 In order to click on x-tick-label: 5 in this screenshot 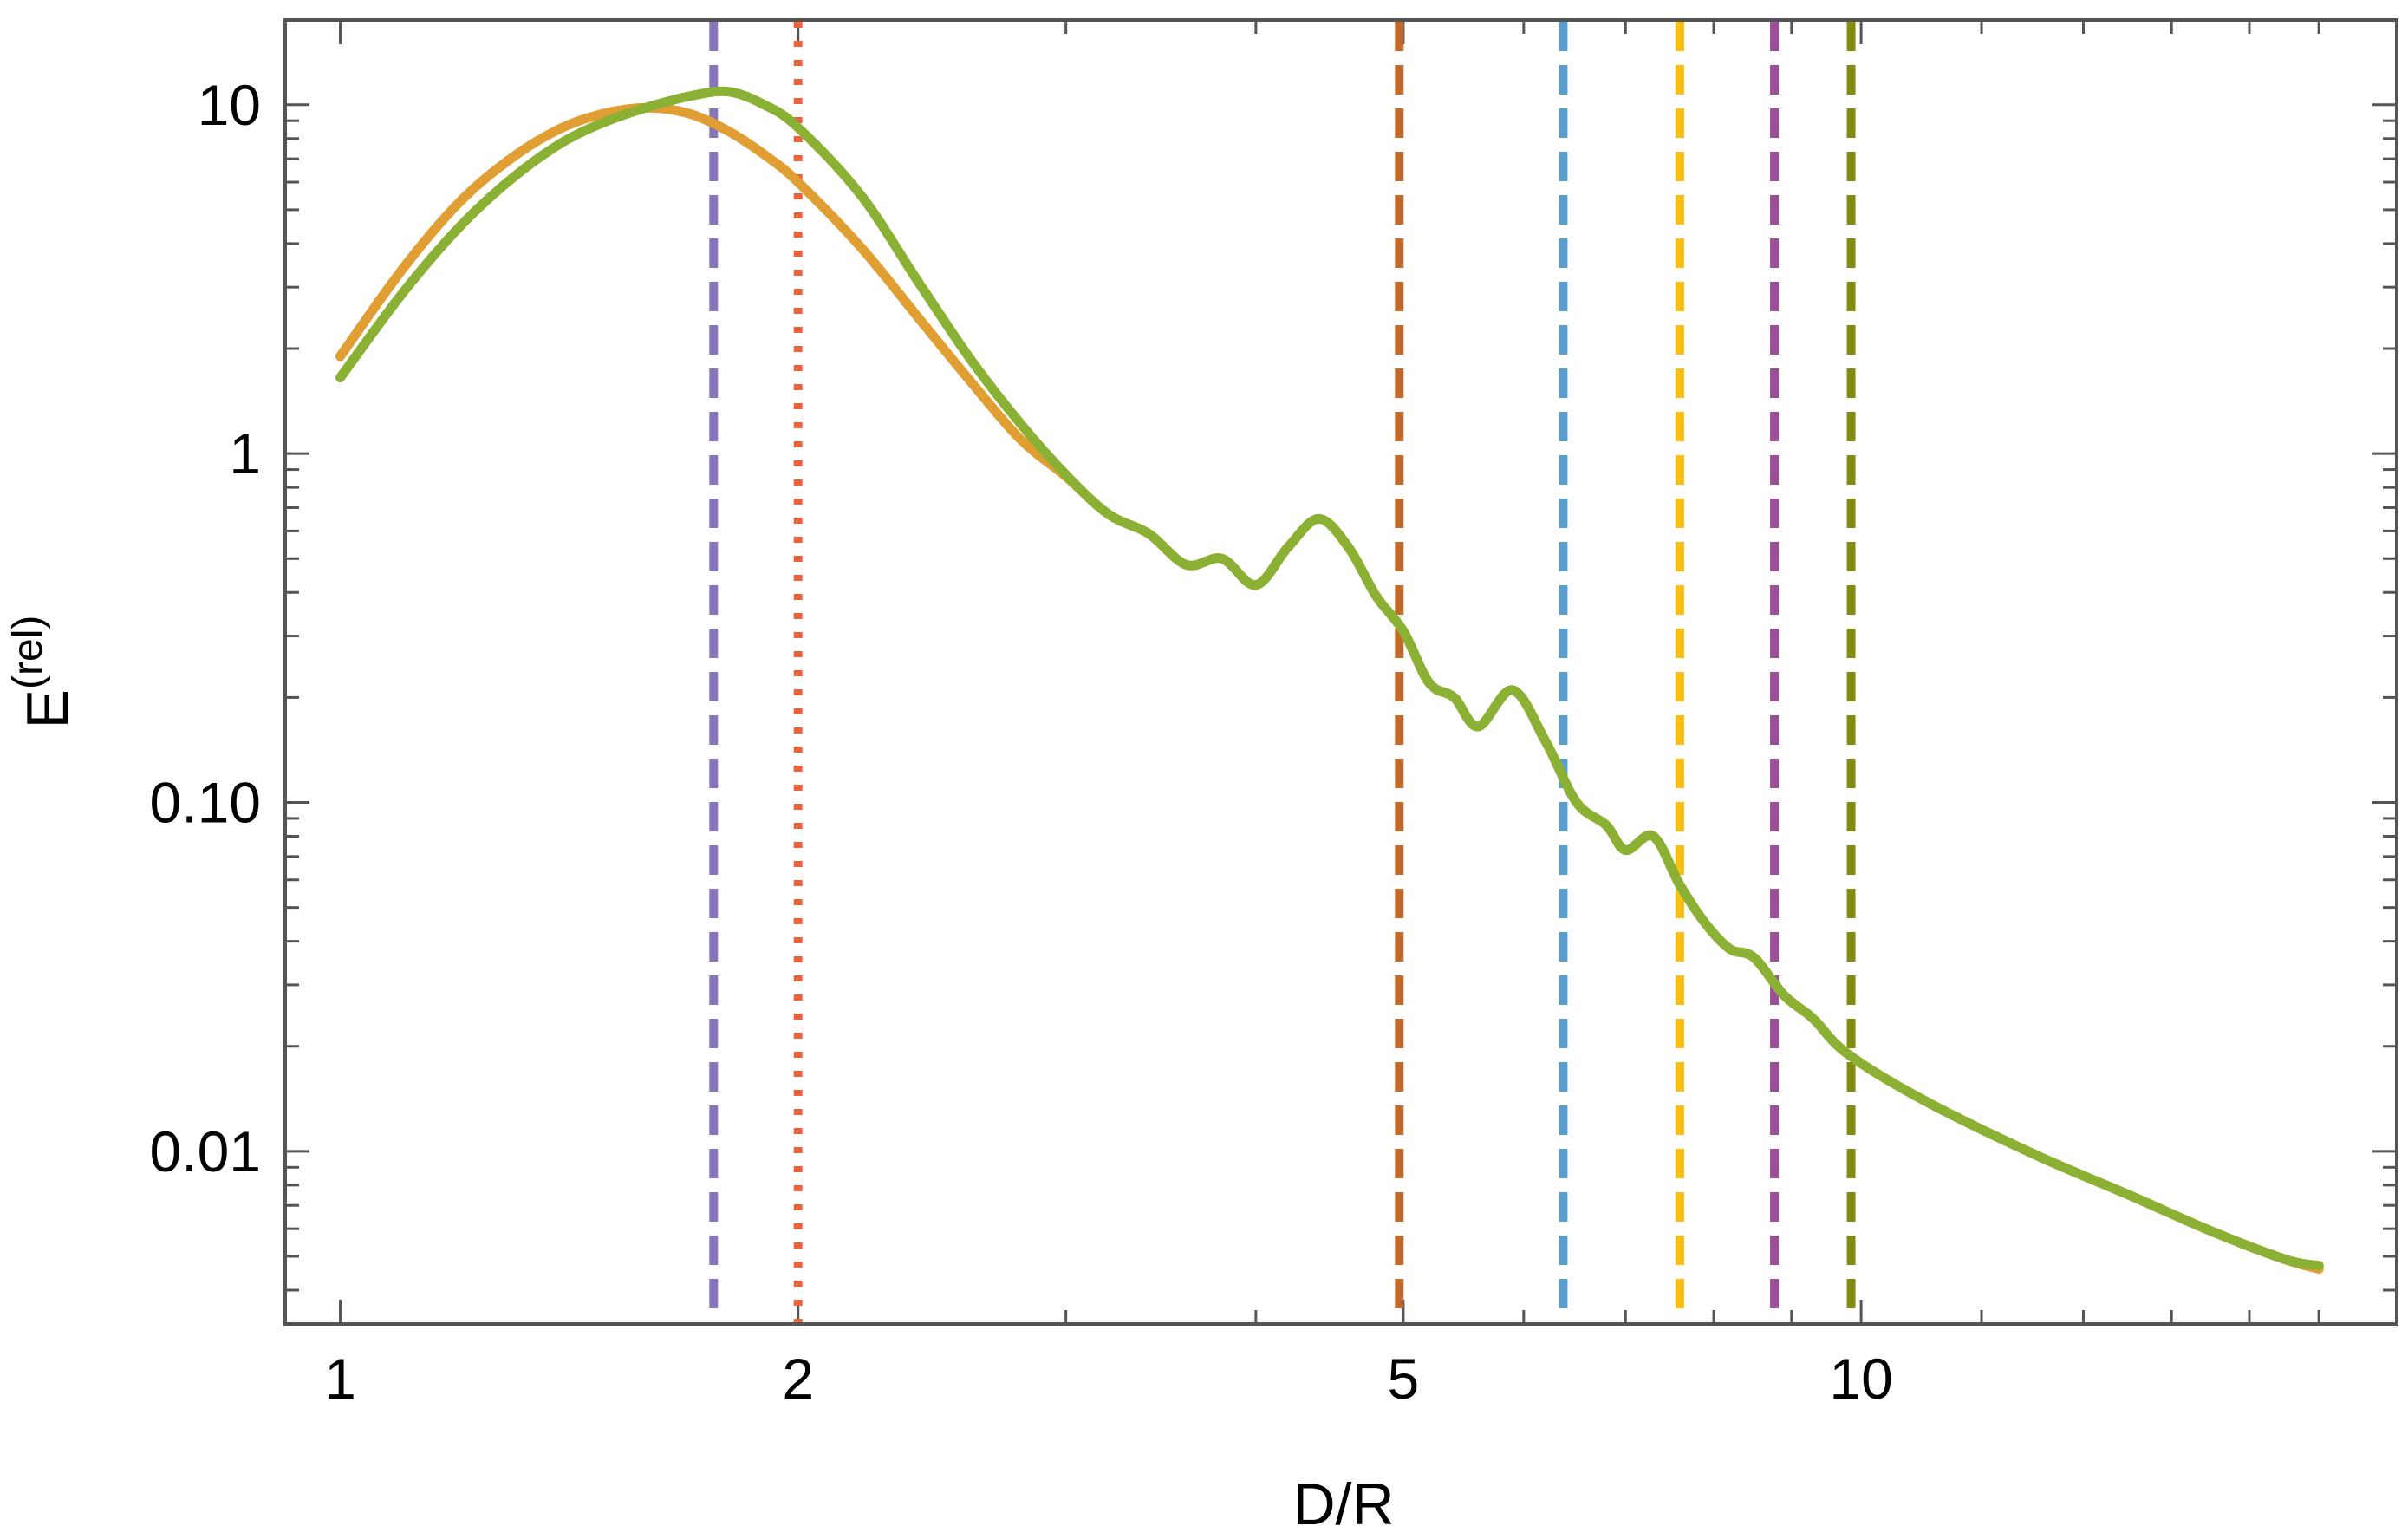, I will do `click(1404, 1379)`.